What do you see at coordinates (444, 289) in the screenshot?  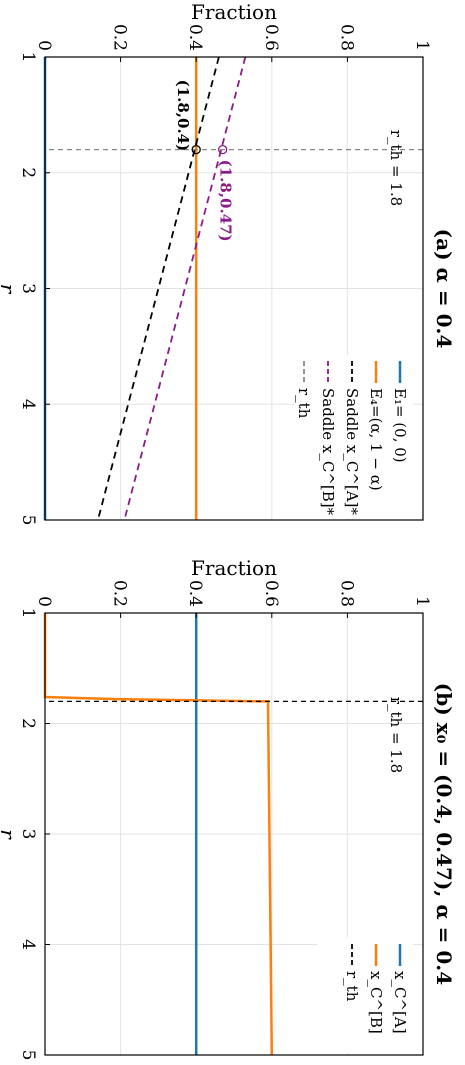 I see `chart-title: (a) α = 0.4` at bounding box center [444, 289].